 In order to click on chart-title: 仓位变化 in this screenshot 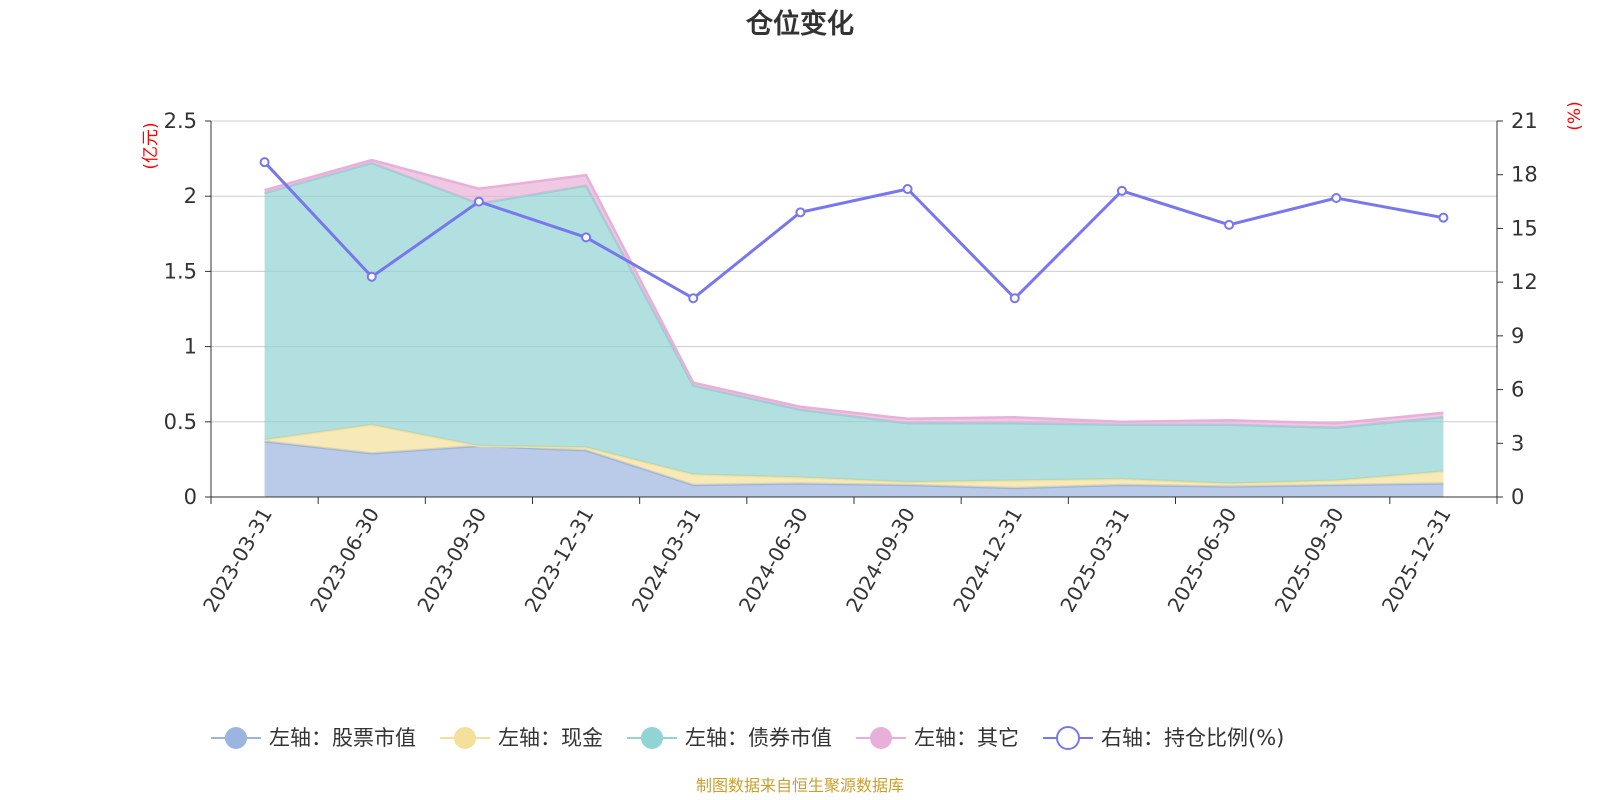, I will do `click(799, 24)`.